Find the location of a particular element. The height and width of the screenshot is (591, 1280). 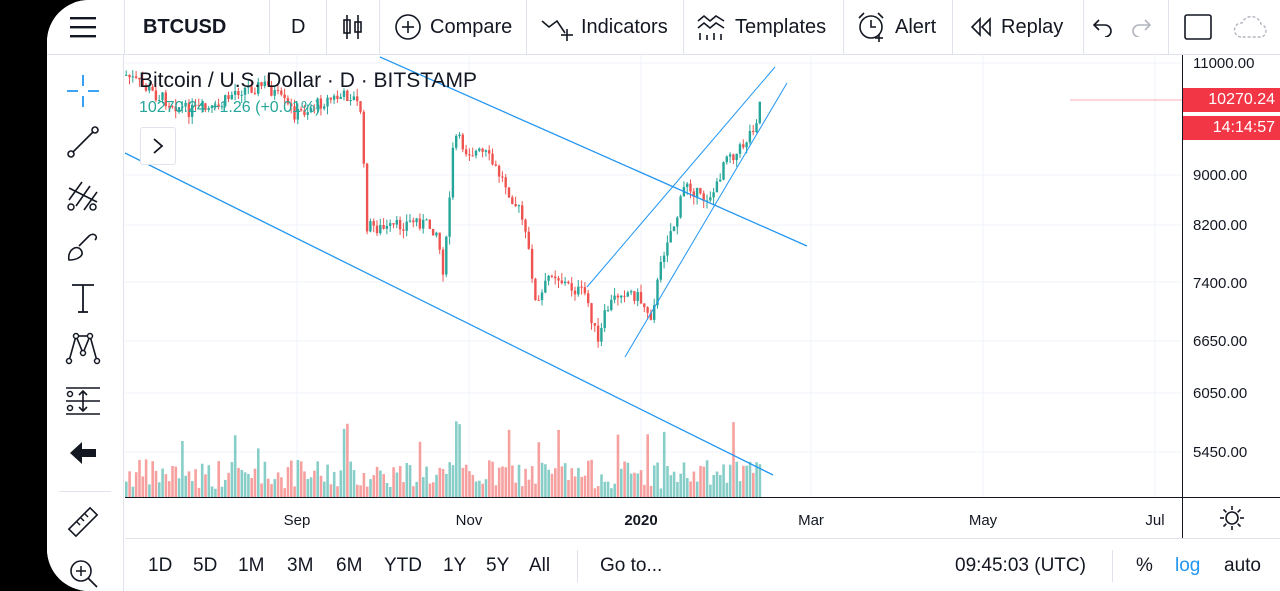

replay-button: Replay is located at coordinates (1016, 27).